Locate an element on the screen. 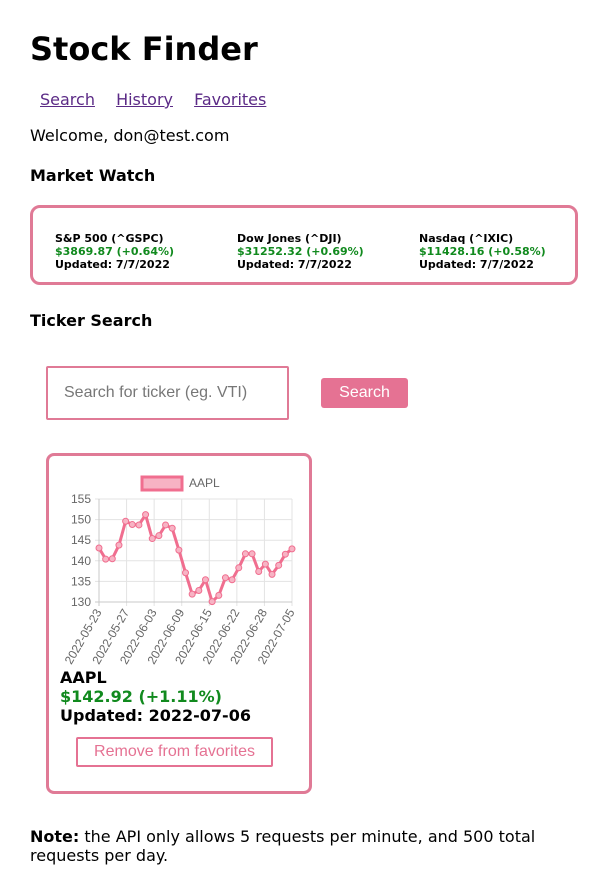  nav-link-history: History is located at coordinates (144, 99).